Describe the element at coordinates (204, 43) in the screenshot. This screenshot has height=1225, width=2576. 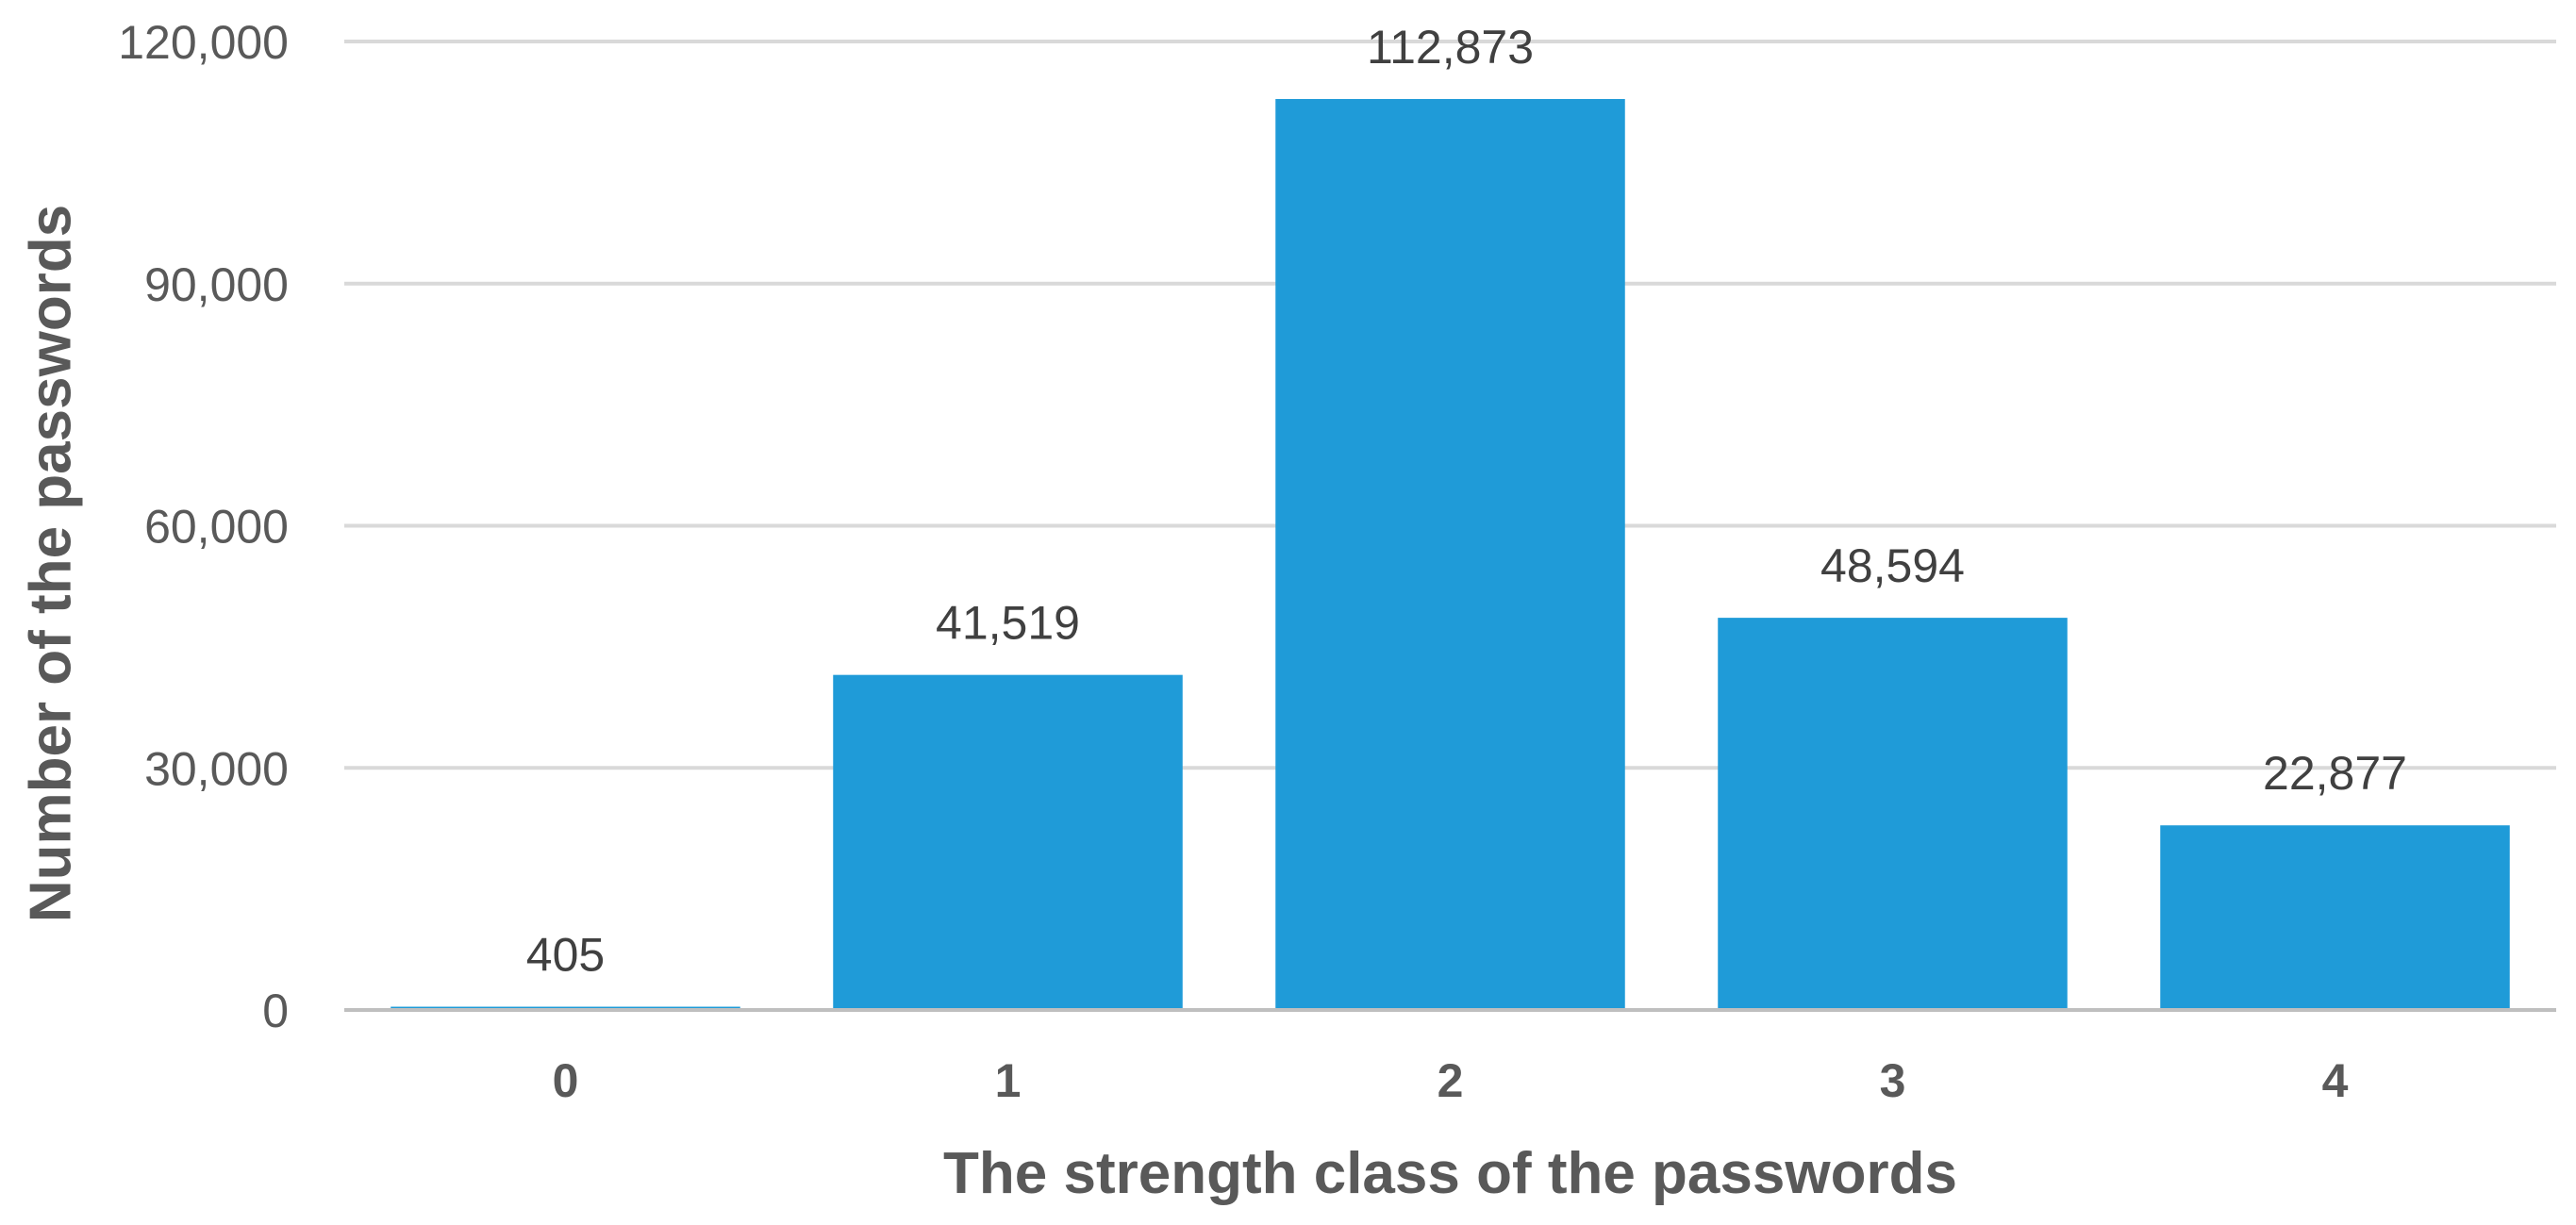
I see `y-tick-label: 120,000` at that location.